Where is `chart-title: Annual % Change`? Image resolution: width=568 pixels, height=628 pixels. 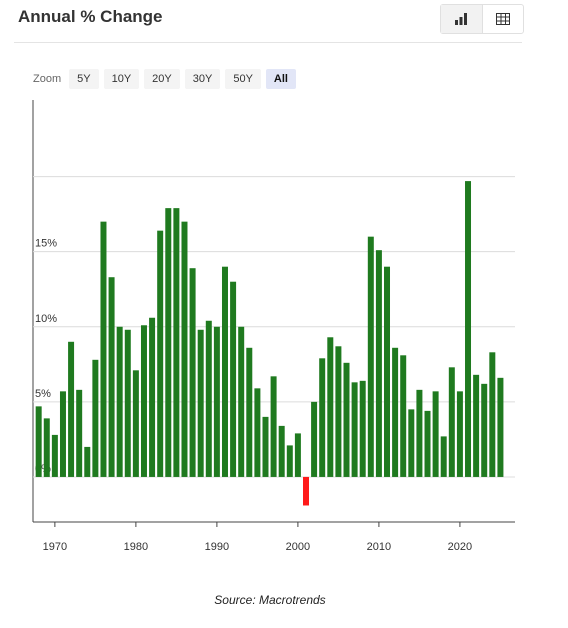
chart-title: Annual % Change is located at coordinates (90, 16).